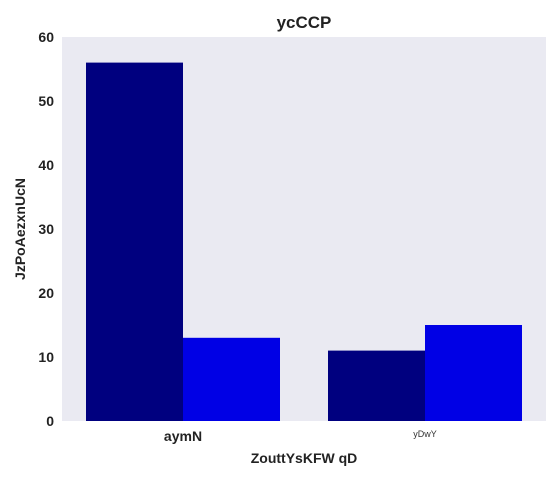 This screenshot has height=480, width=560. I want to click on y-ticks-group: 0 10 20 30 40 50 60, so click(46, 229).